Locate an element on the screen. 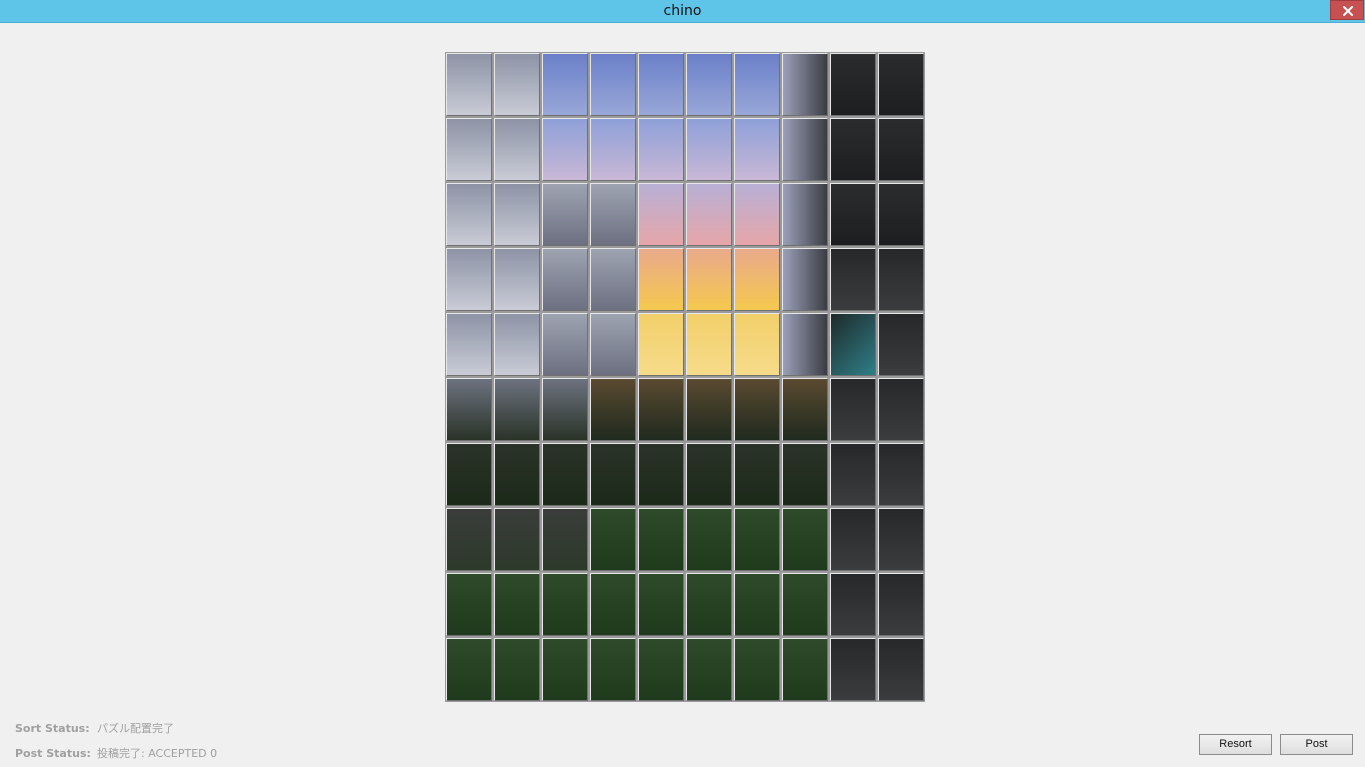 The image size is (1365, 767). post-button: Post is located at coordinates (1316, 744).